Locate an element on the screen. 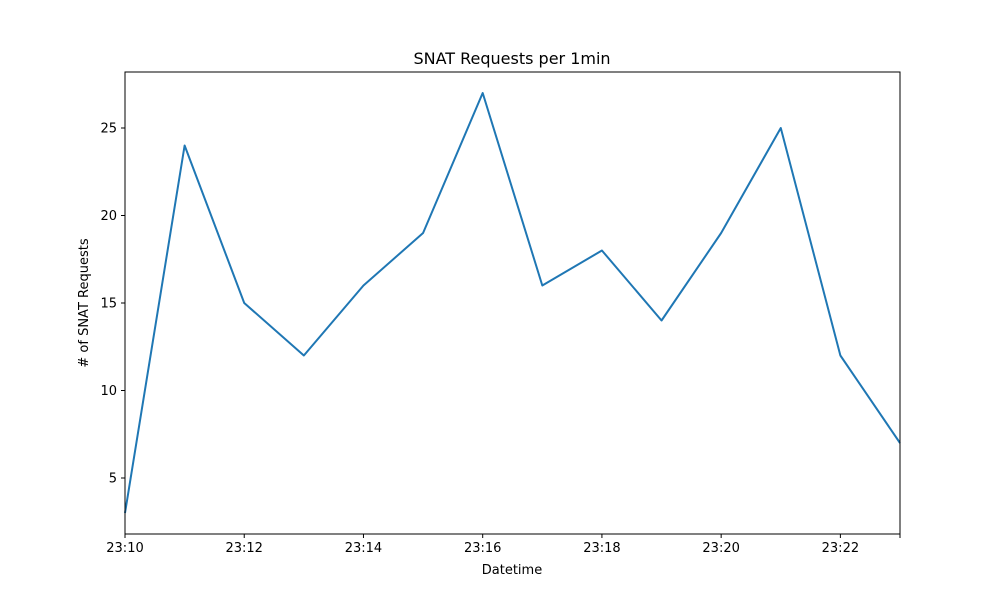 The width and height of the screenshot is (1000, 600). y-tick-label: 25 is located at coordinates (108, 129).